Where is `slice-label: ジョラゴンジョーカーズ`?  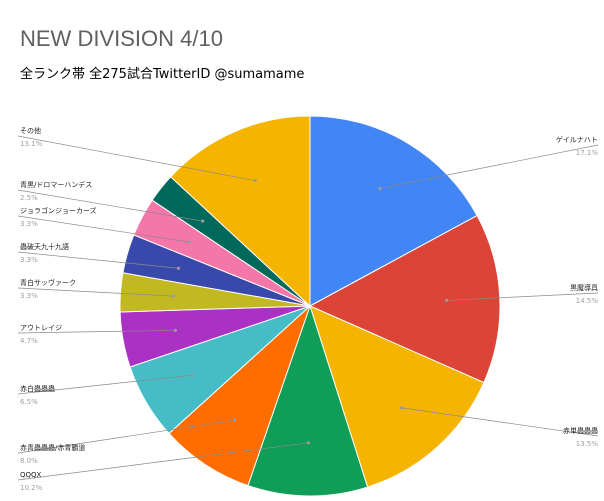
slice-label: ジョラゴンジョーカーズ is located at coordinates (58, 210).